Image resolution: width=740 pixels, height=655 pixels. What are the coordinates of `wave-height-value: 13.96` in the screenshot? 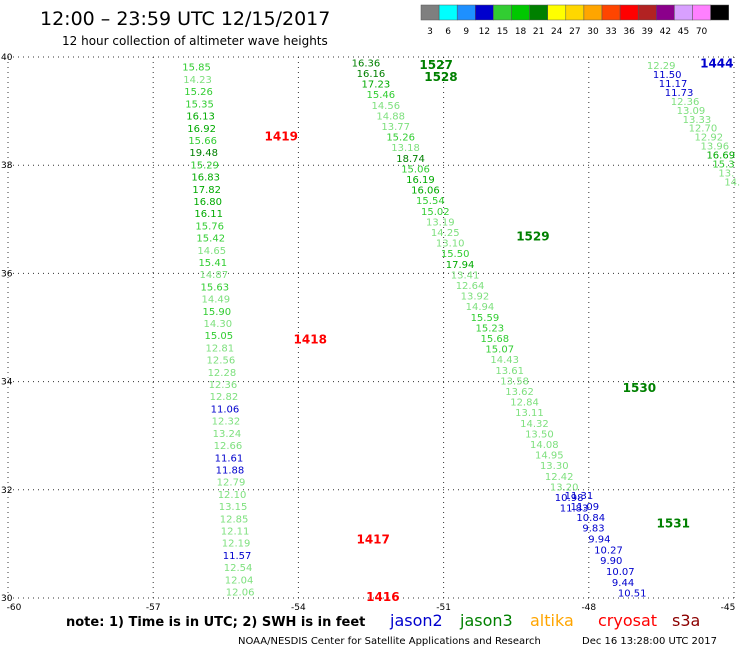 It's located at (714, 147).